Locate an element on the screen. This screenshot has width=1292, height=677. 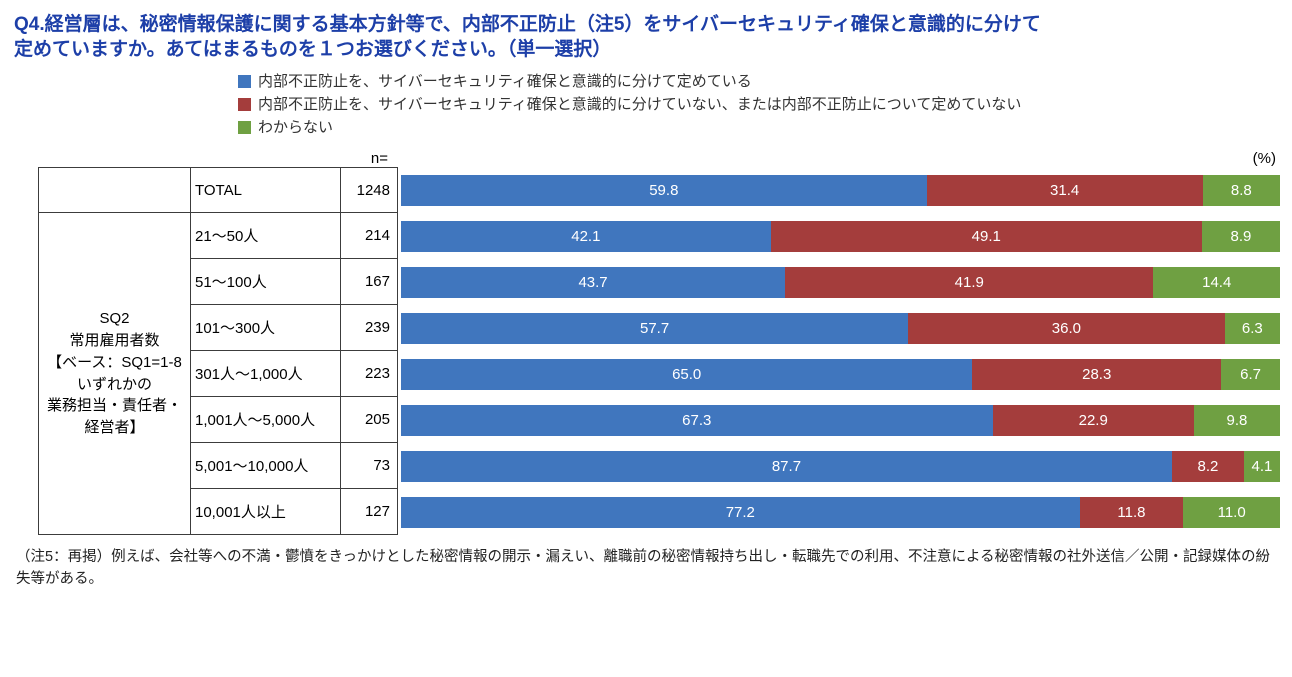
bar-value-label: 41.9 is located at coordinates (969, 282).